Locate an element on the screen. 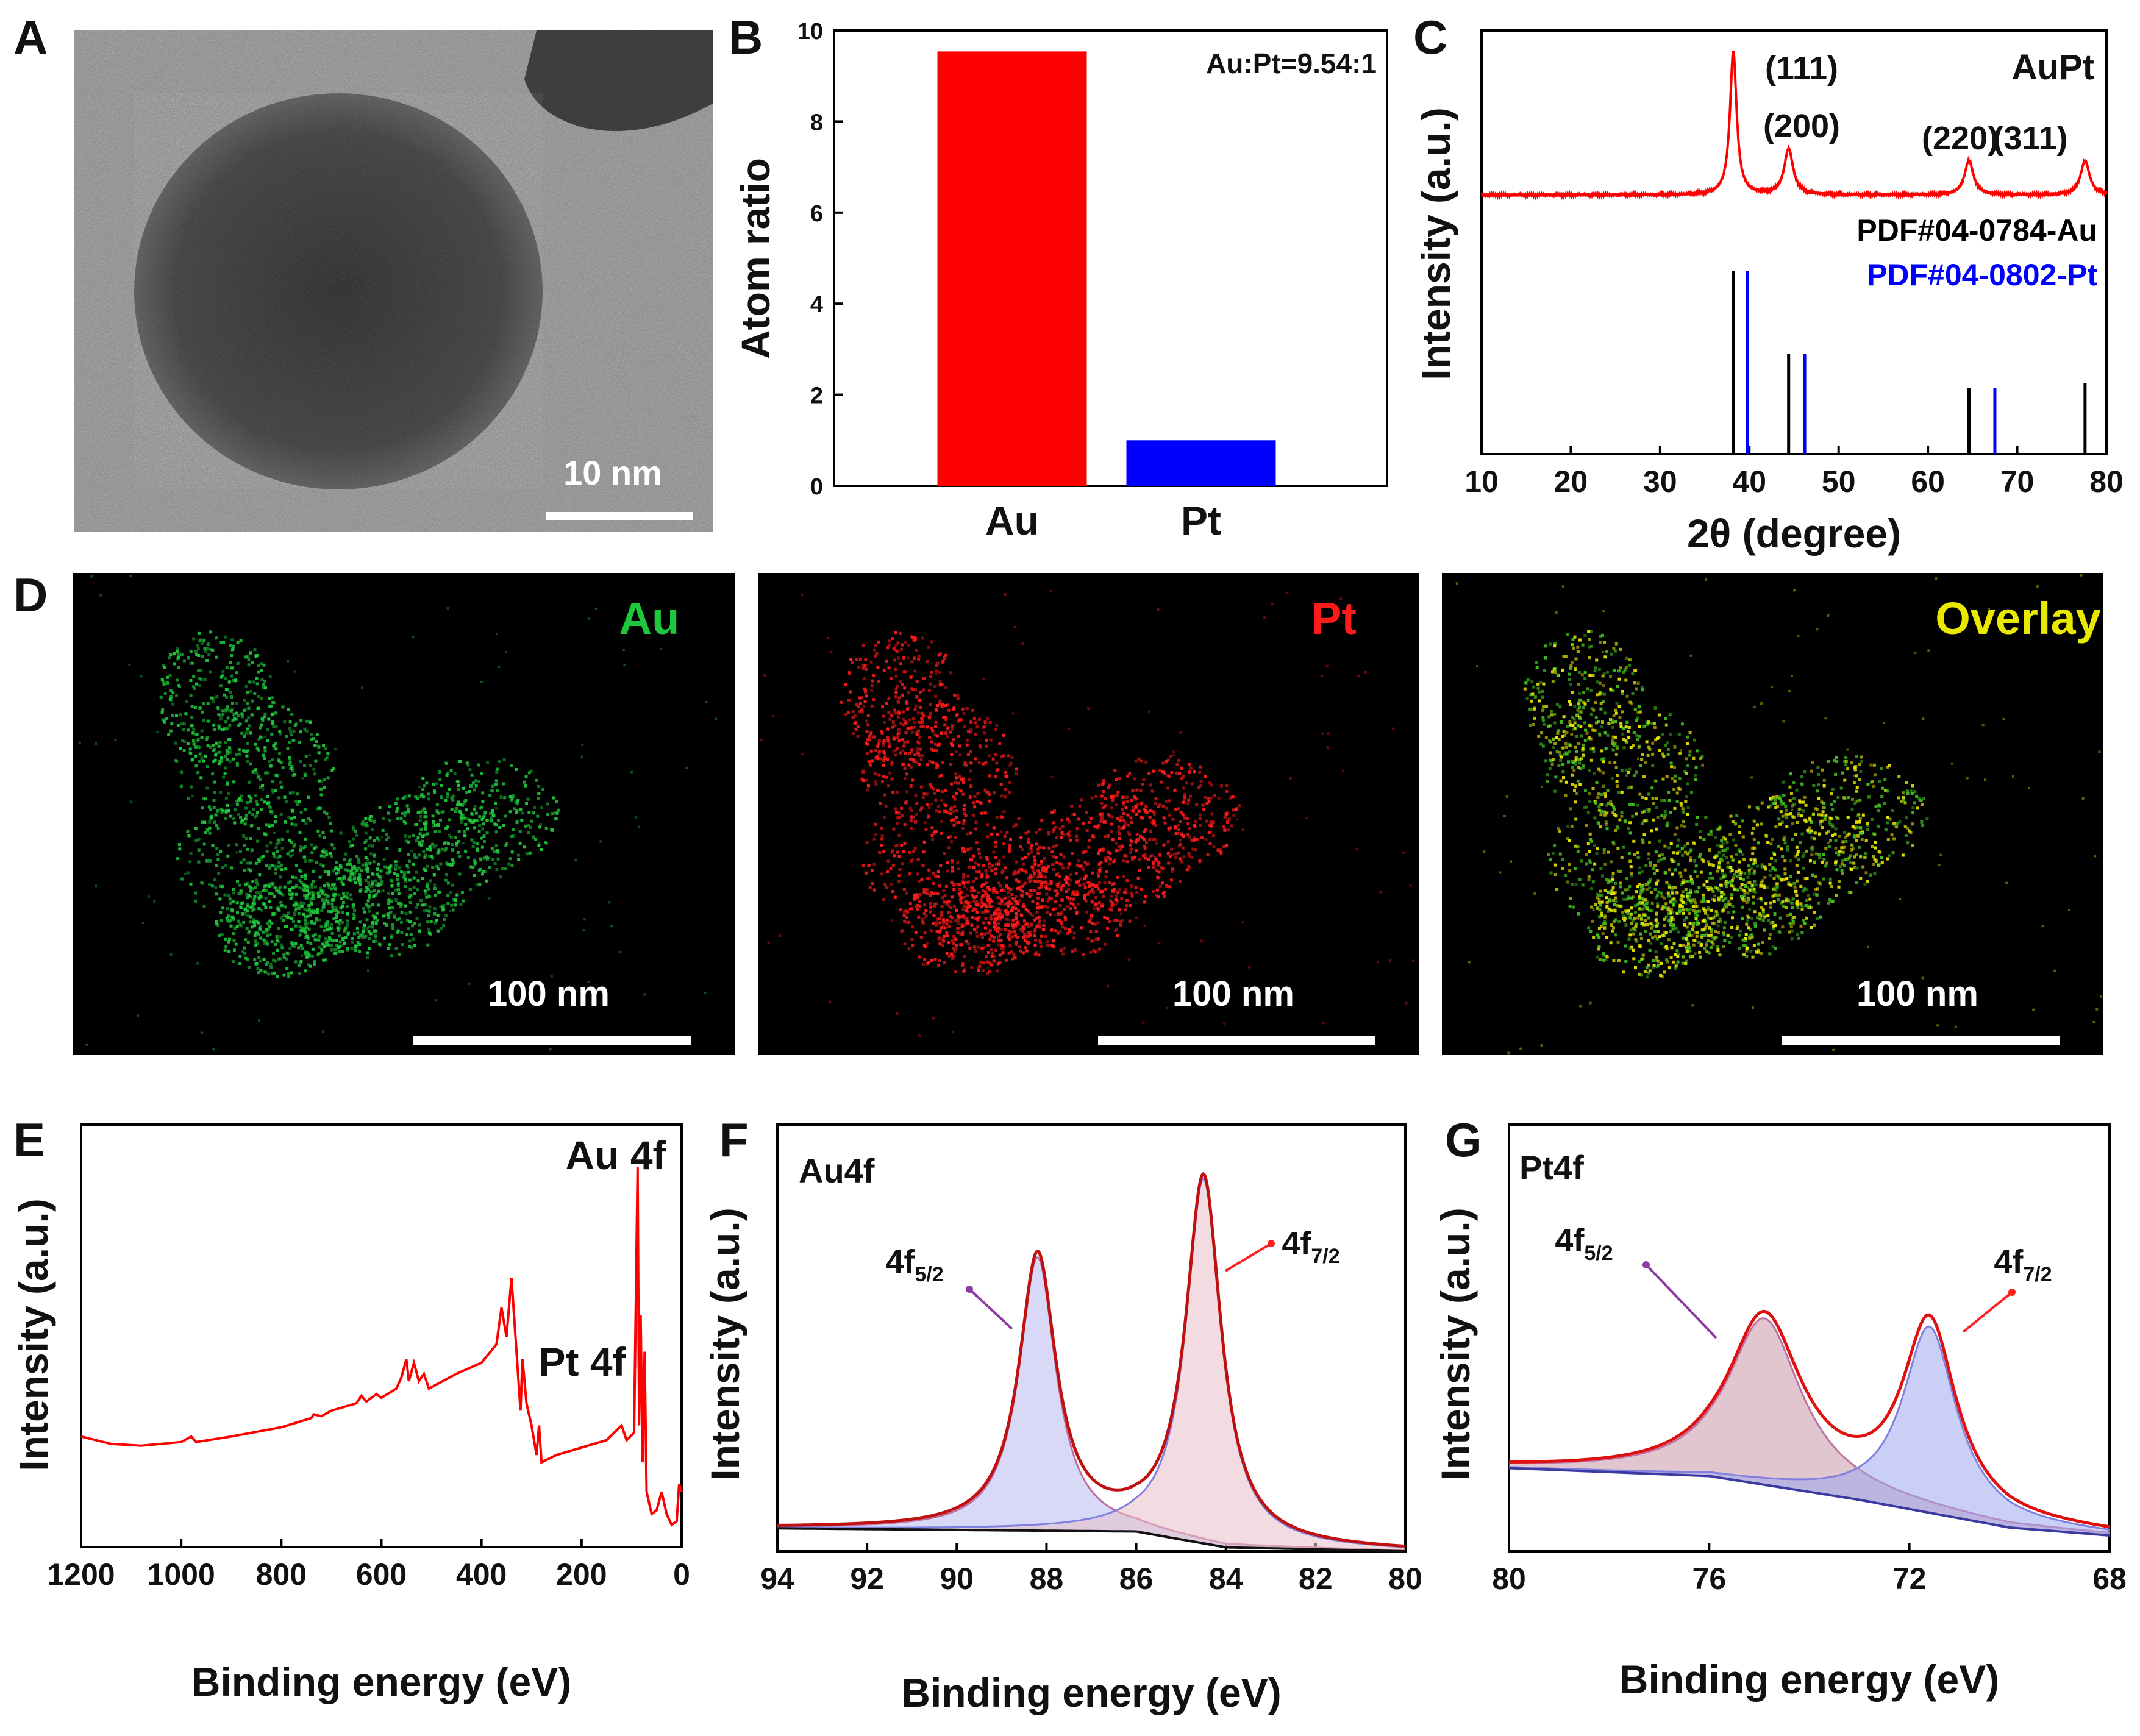 The width and height of the screenshot is (2140, 1736). xrd-peak-label-0: (111) is located at coordinates (1801, 68).